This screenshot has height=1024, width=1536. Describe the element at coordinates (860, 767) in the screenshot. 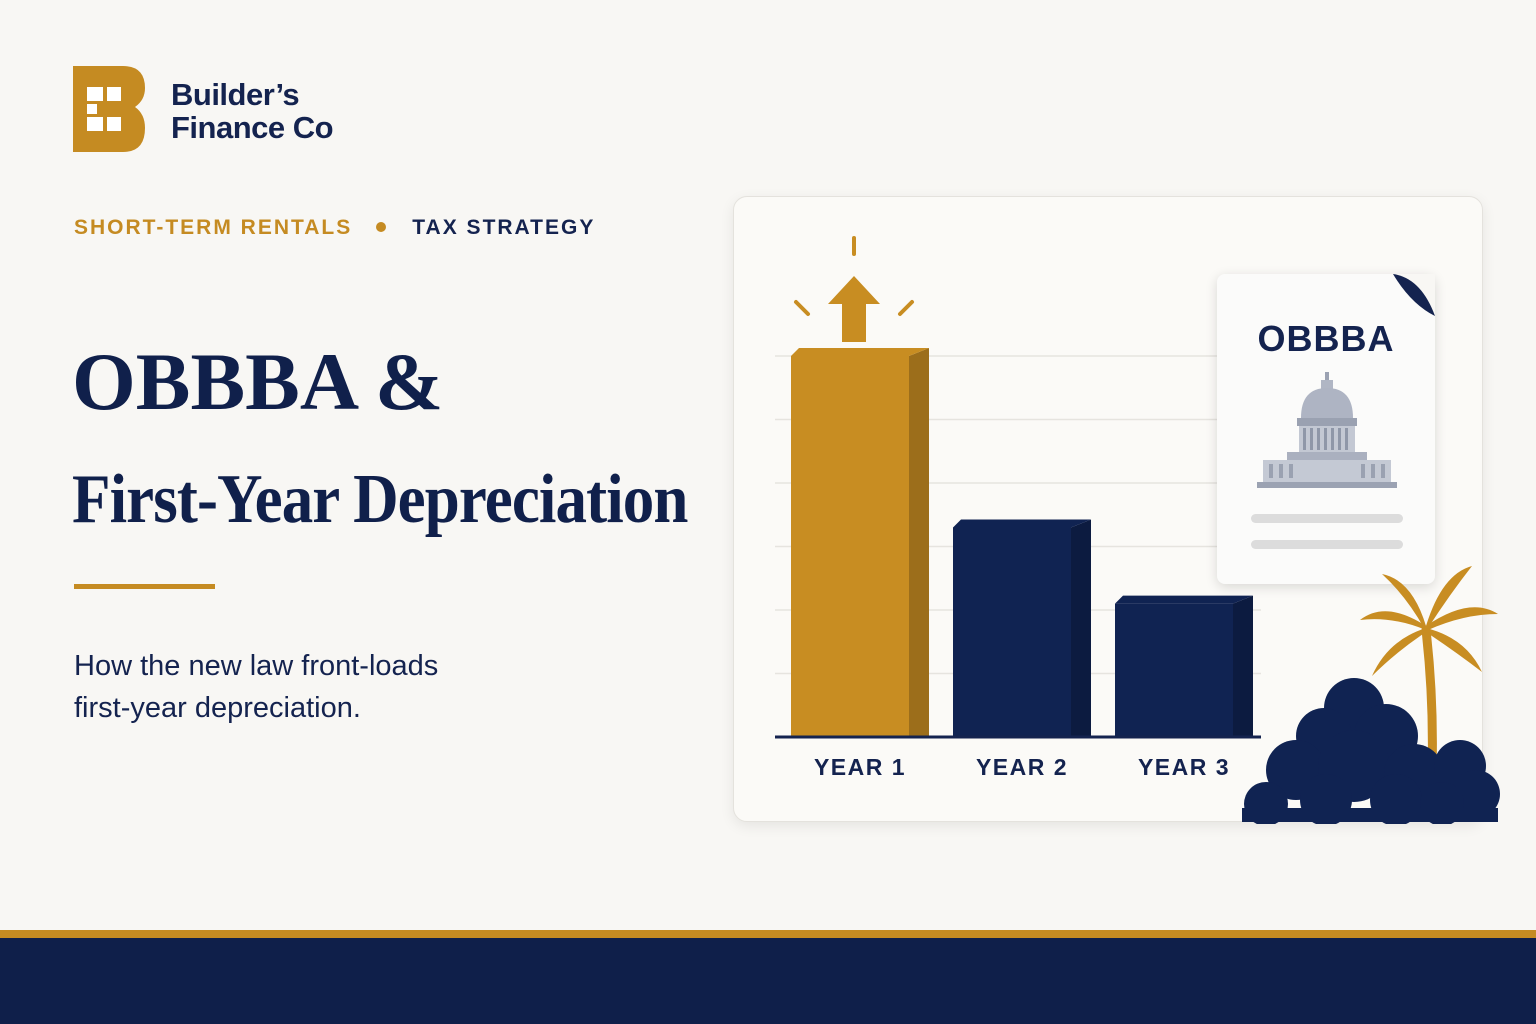

I see `x-tick-label: YEAR 1` at that location.